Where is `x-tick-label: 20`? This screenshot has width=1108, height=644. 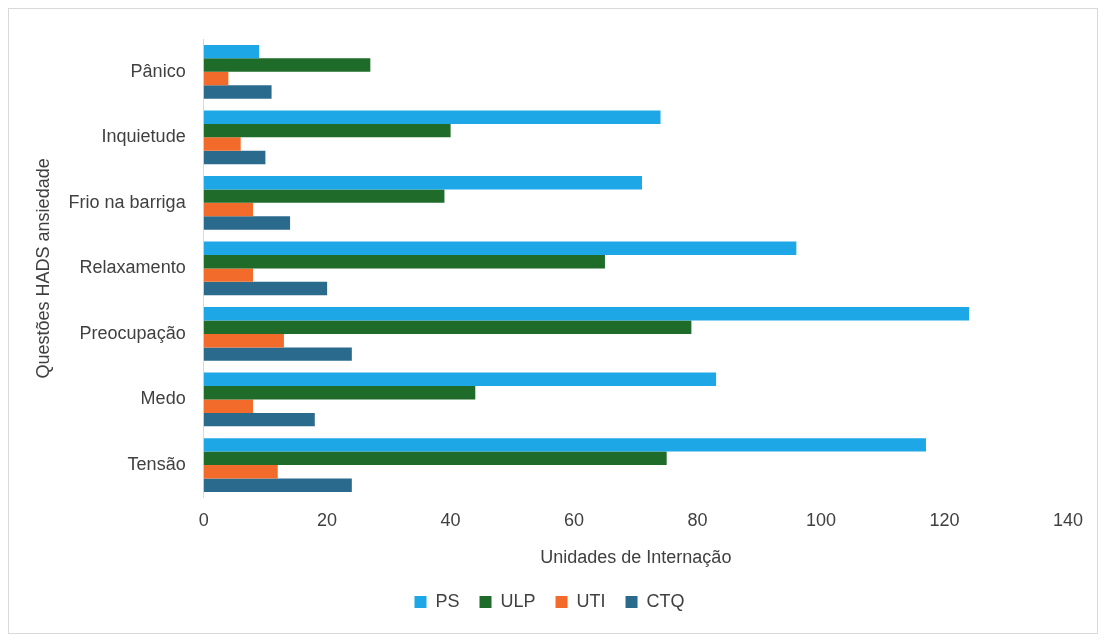
x-tick-label: 20 is located at coordinates (327, 519).